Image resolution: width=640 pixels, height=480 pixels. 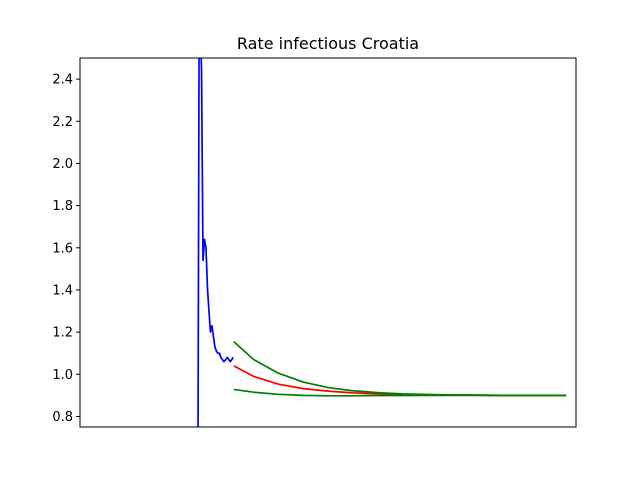 What do you see at coordinates (62, 80) in the screenshot?
I see `y-tick-label: 2.4` at bounding box center [62, 80].